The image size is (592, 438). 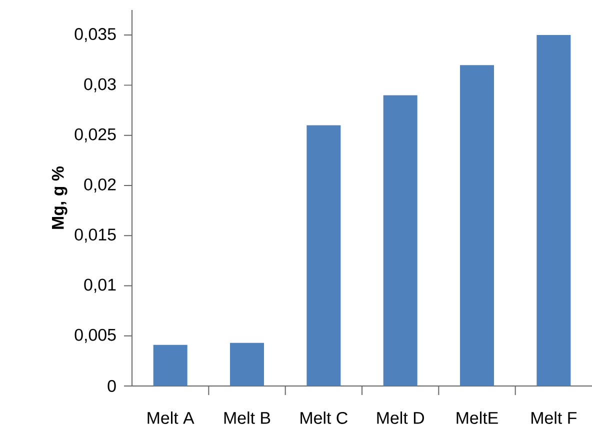 What do you see at coordinates (100, 185) in the screenshot?
I see `y-tick-label: 0,02` at bounding box center [100, 185].